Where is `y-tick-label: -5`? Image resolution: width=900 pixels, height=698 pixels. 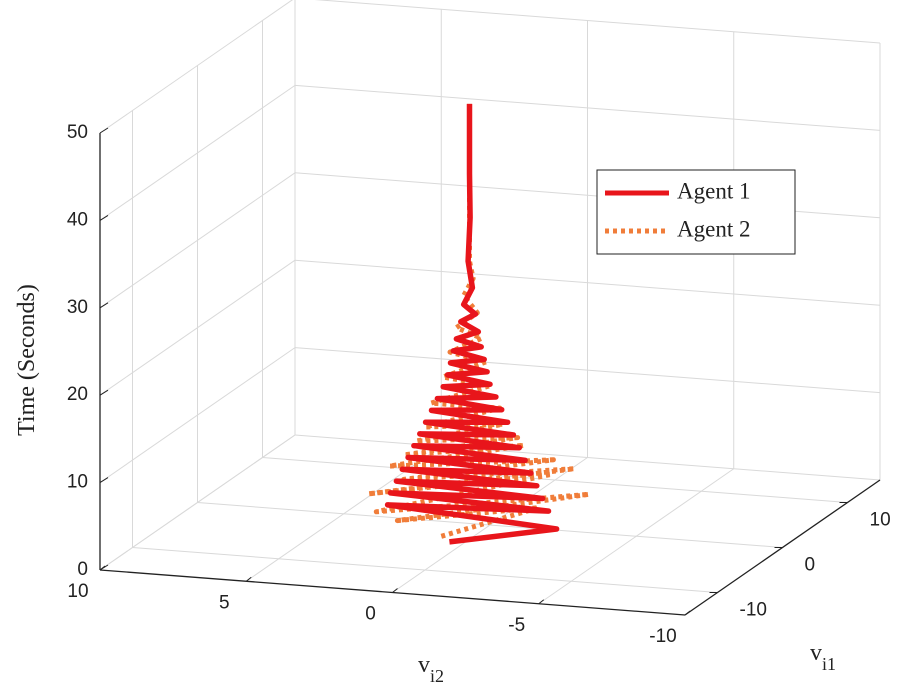
y-tick-label: -5 is located at coordinates (516, 625).